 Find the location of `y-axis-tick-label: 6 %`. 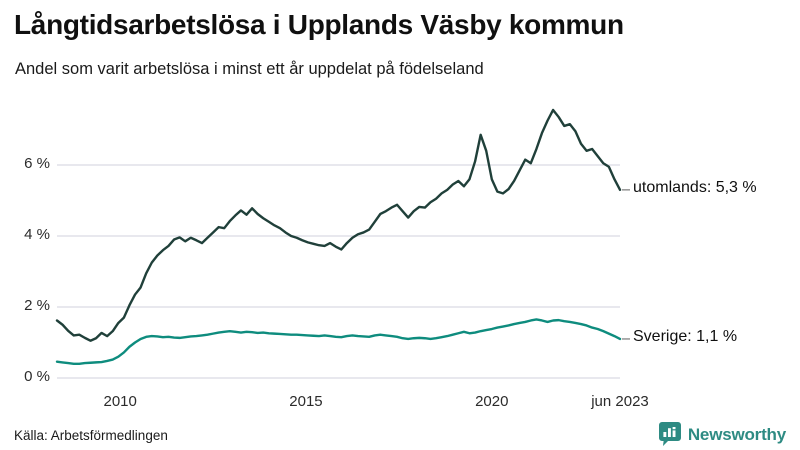

y-axis-tick-label: 6 % is located at coordinates (37, 163).